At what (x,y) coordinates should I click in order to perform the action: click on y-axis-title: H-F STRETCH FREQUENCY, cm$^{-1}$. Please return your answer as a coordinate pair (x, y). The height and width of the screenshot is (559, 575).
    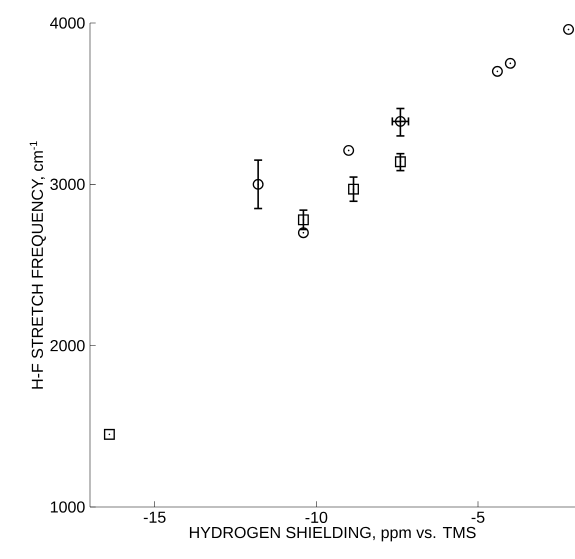
    Looking at the image, I should click on (38, 265).